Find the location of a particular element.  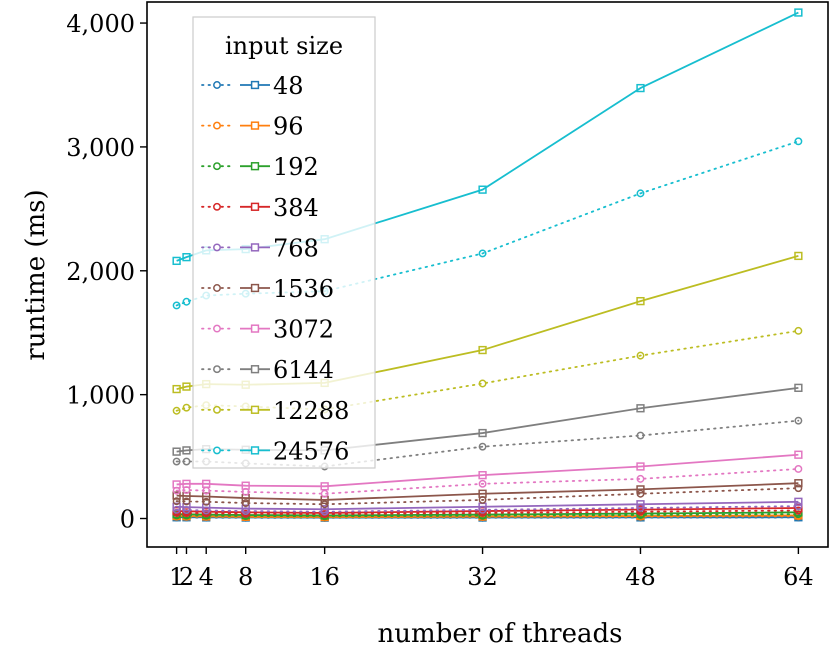

legend-label: 384 is located at coordinates (296, 208).